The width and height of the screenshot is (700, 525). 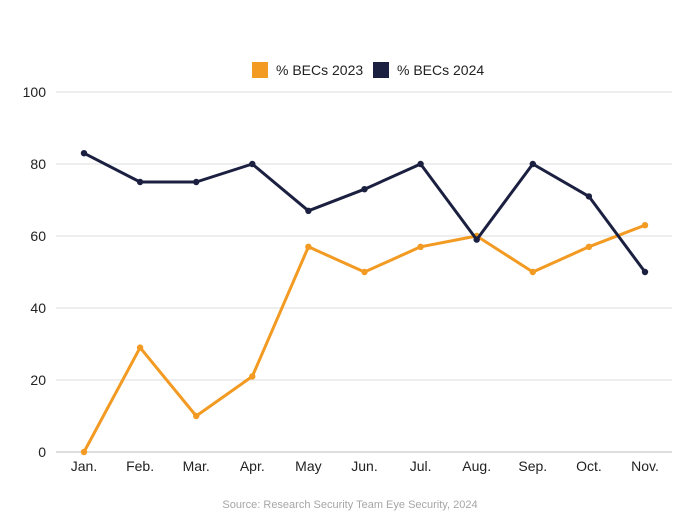 What do you see at coordinates (440, 70) in the screenshot?
I see `legend-label-1: % BECs 2024` at bounding box center [440, 70].